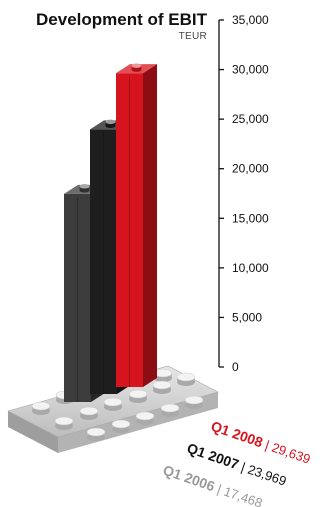 Image resolution: width=331 pixels, height=507 pixels. What do you see at coordinates (250, 169) in the screenshot?
I see `y-tick-label: 20,000` at bounding box center [250, 169].